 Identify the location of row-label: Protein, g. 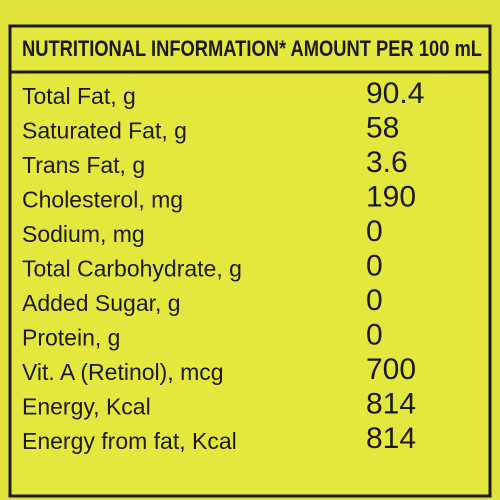
(71, 338).